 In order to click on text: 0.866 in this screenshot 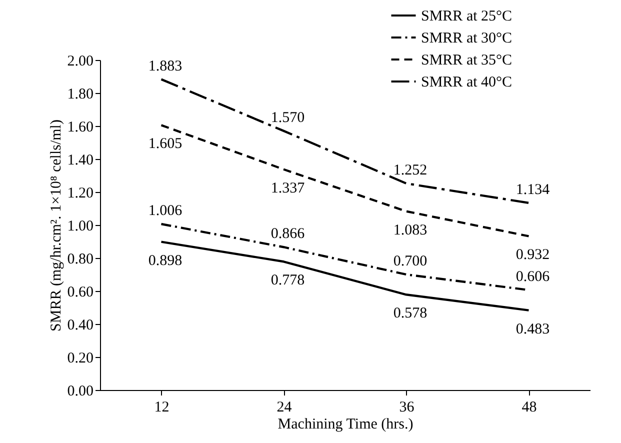, I will do `click(287, 234)`.